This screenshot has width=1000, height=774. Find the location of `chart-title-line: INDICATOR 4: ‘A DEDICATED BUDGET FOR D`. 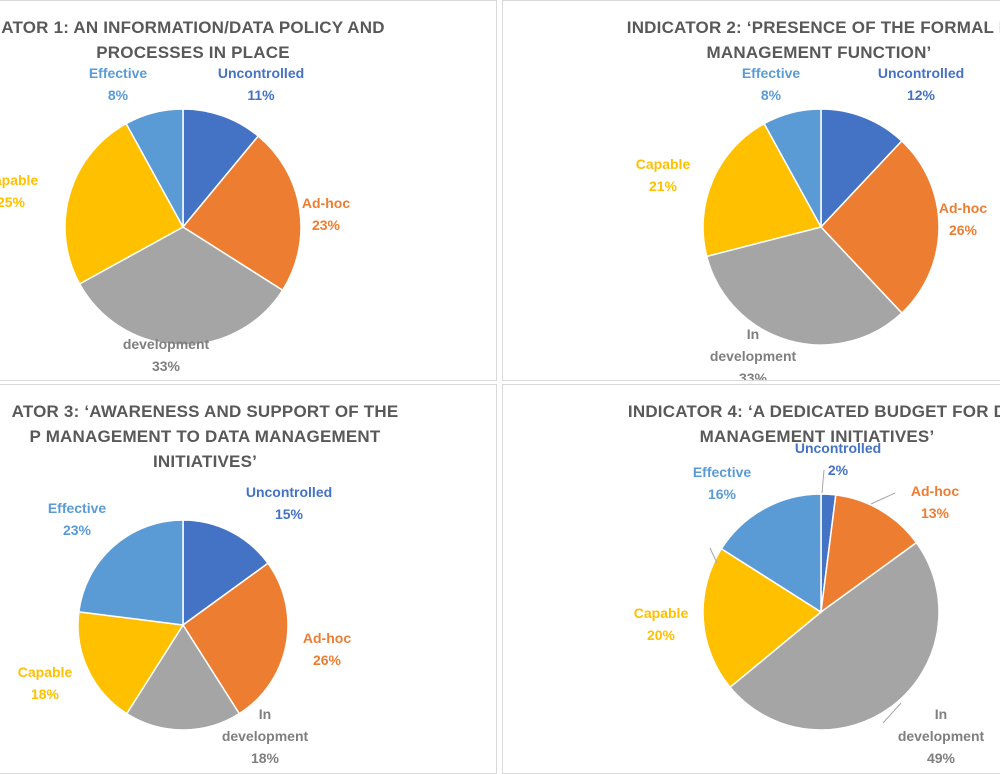

chart-title-line: INDICATOR 4: ‘A DEDICATED BUDGET FOR D is located at coordinates (813, 411).